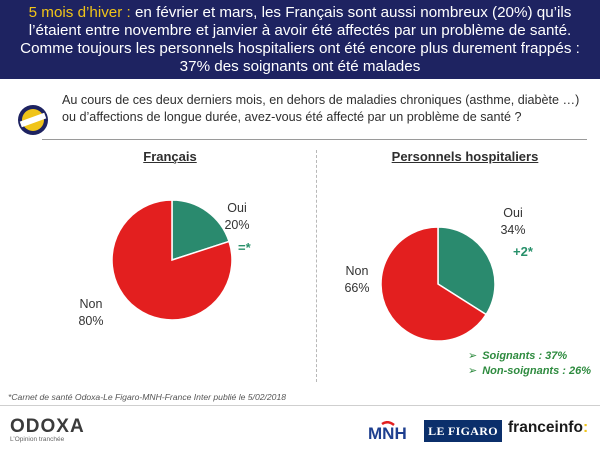 This screenshot has width=600, height=450. Describe the element at coordinates (91, 313) in the screenshot. I see `slice-label-non-francais: Non 80%` at that location.